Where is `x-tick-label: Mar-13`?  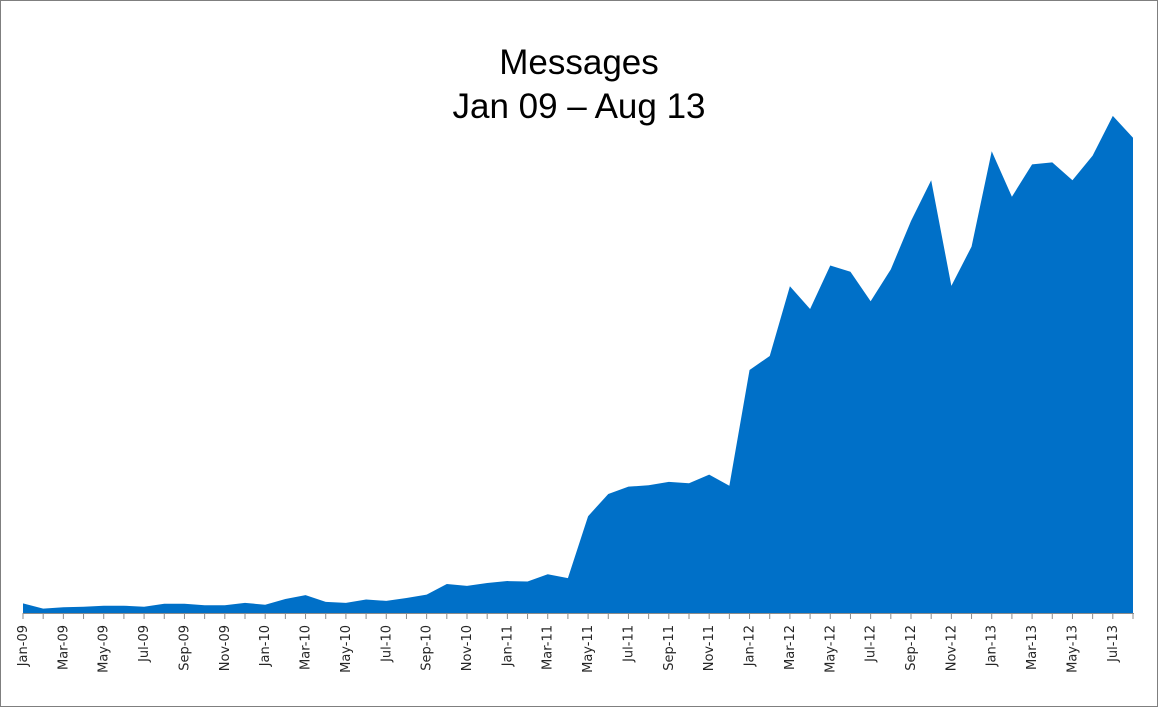 x-tick-label: Mar-13 is located at coordinates (1032, 647).